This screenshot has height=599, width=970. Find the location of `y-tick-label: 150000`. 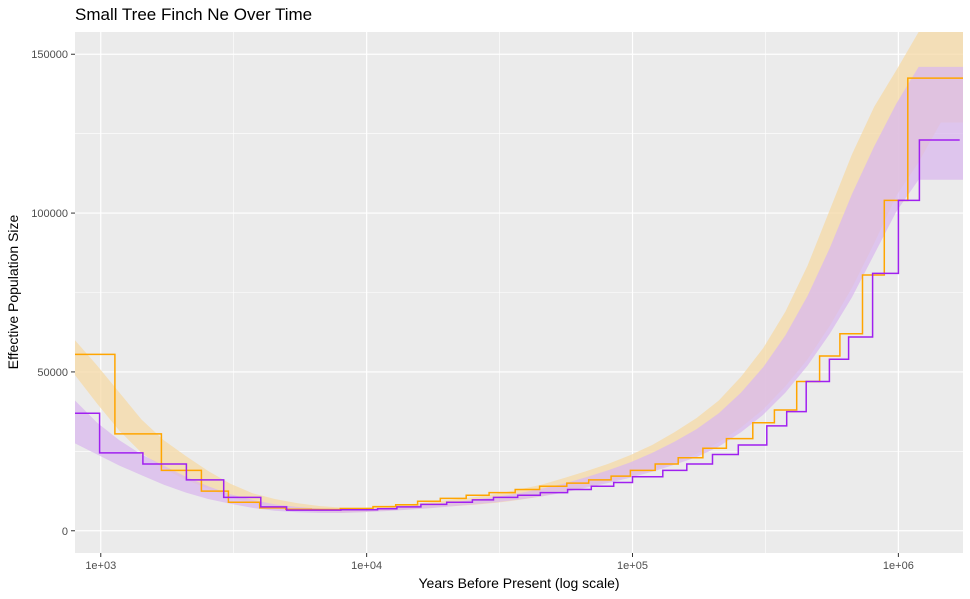

y-tick-label: 150000 is located at coordinates (49, 55).